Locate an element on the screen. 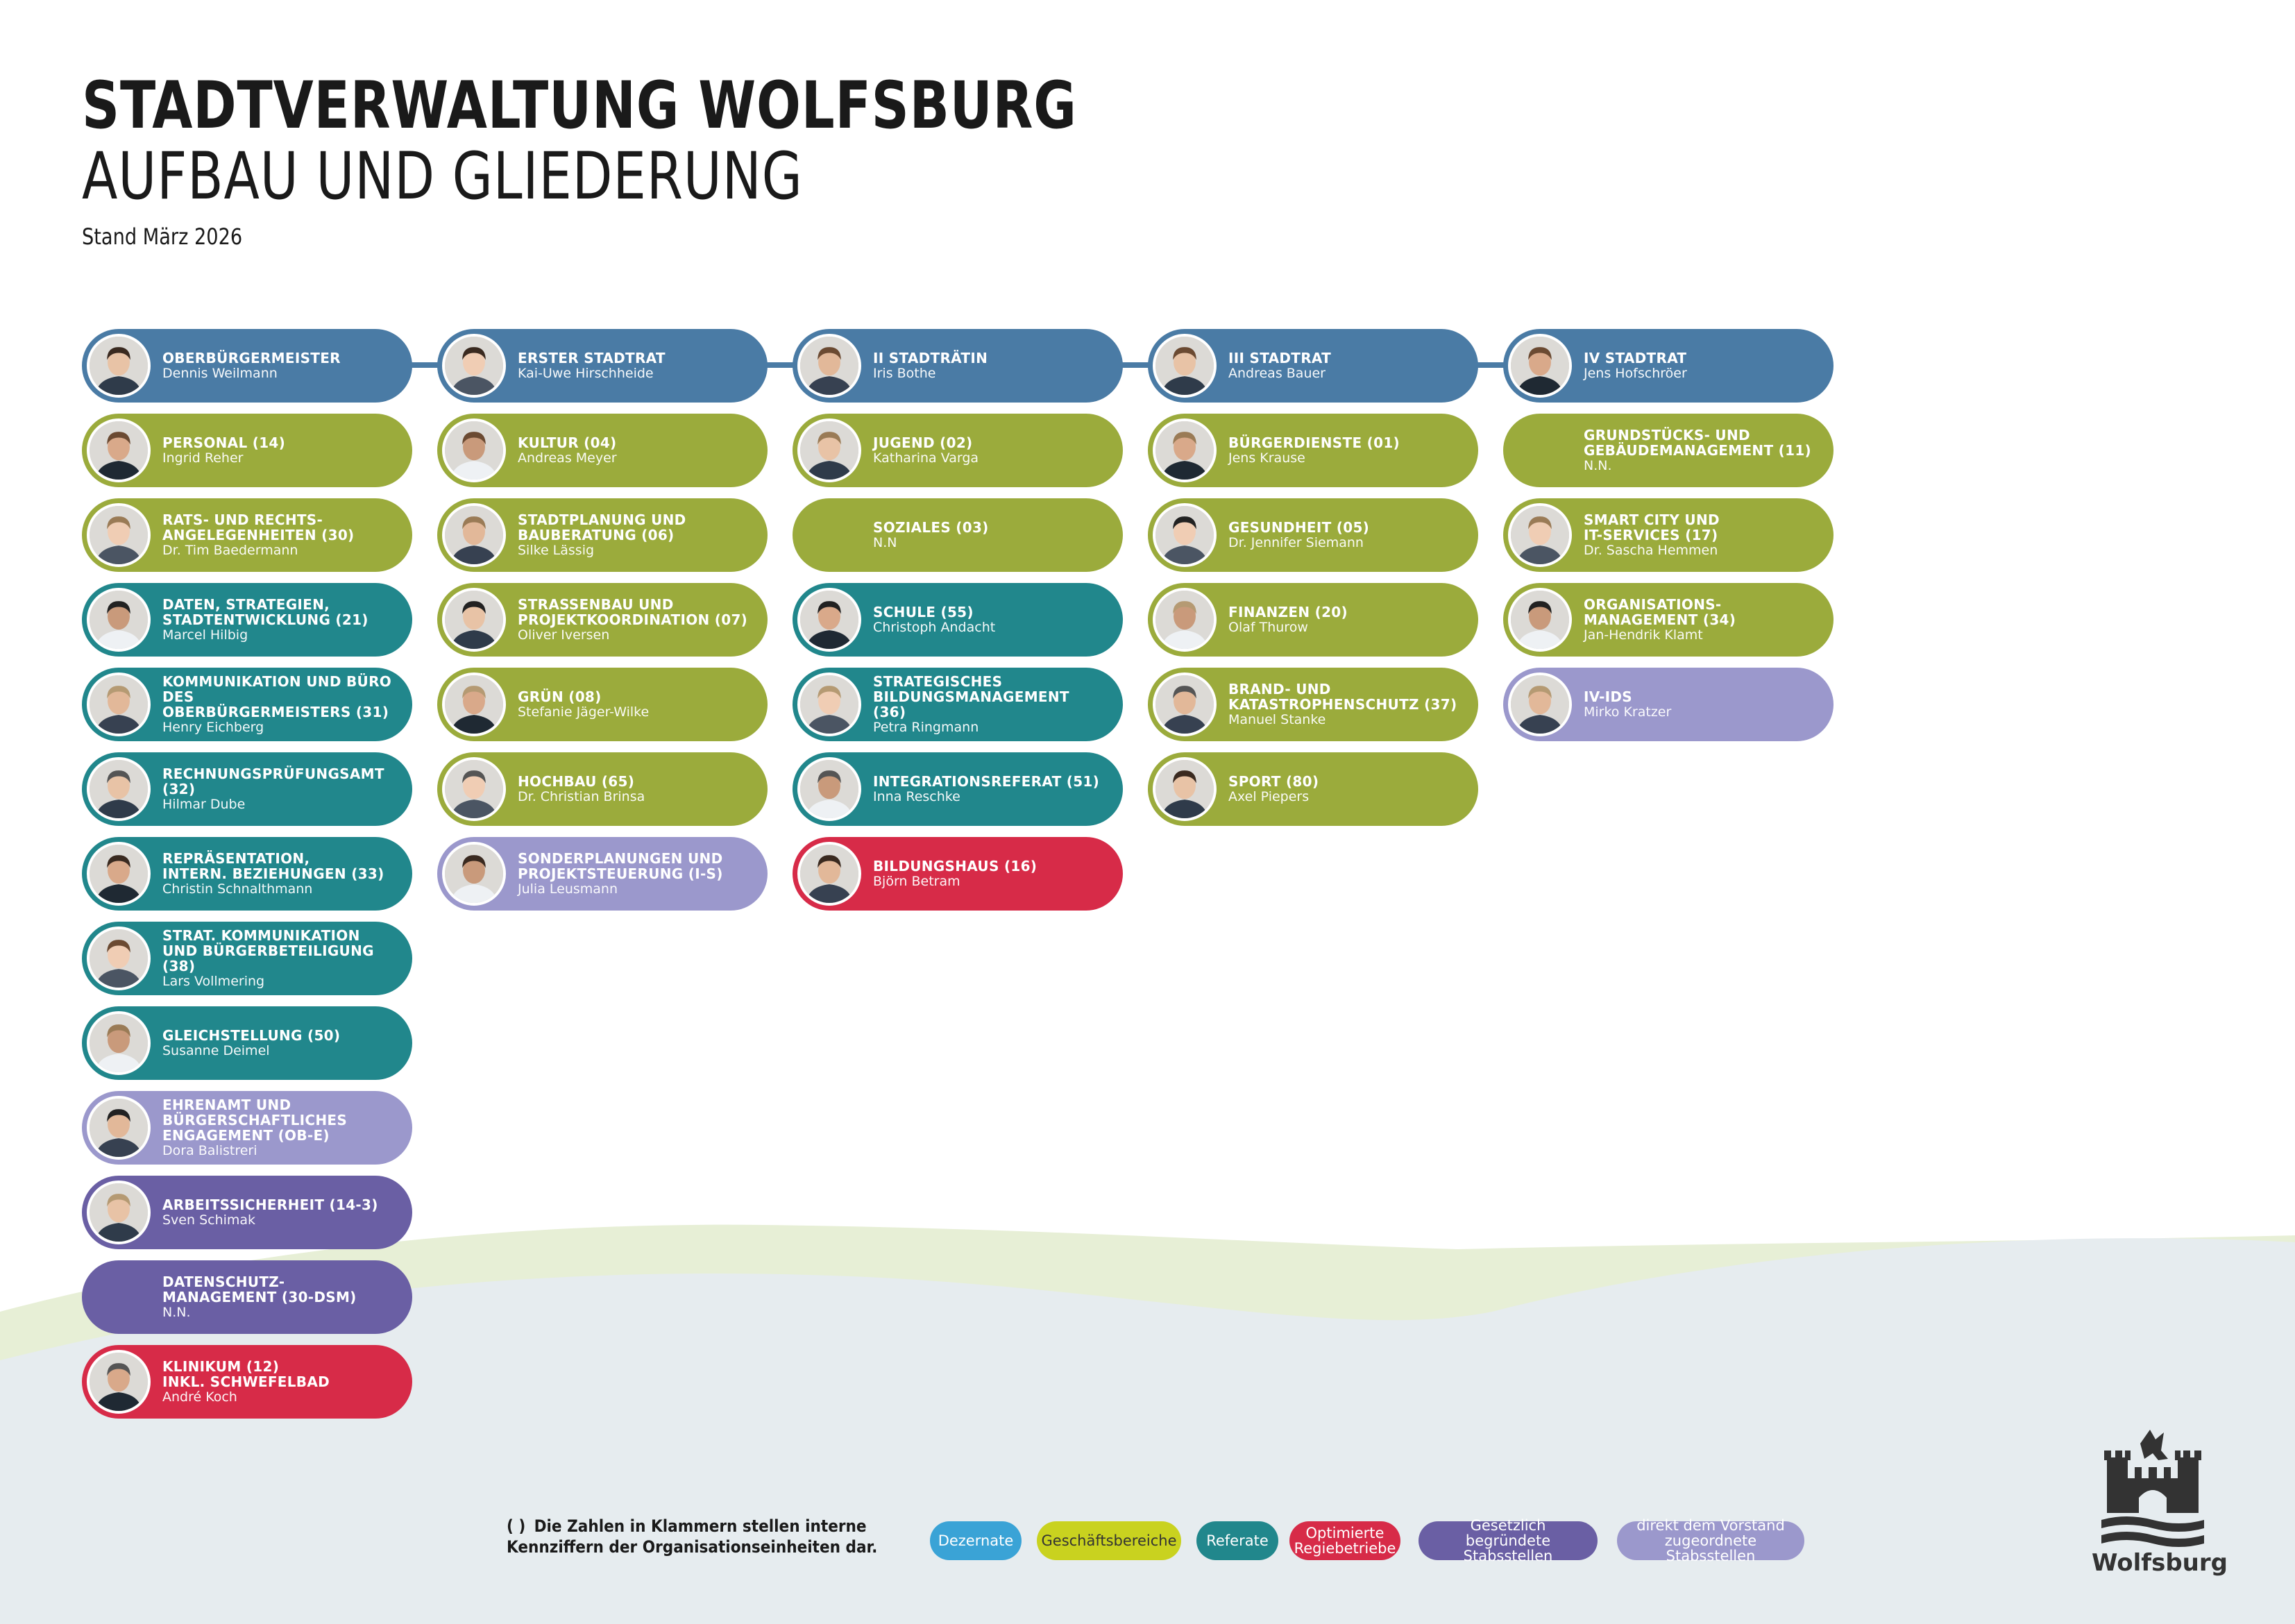 The image size is (2295, 1624). org-unit-person: Inna Reschke is located at coordinates (916, 796).